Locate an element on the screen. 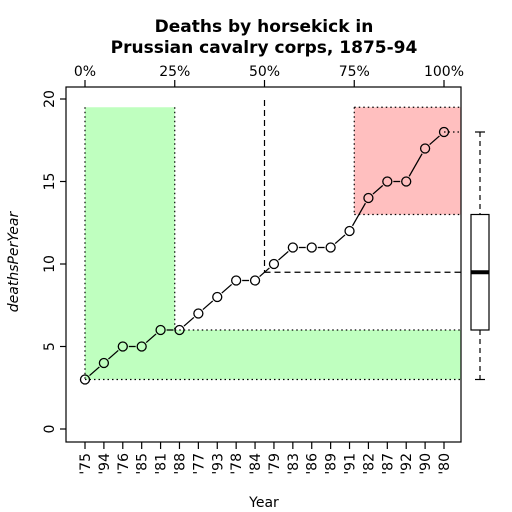 The height and width of the screenshot is (512, 512). x-tick-label: '88 is located at coordinates (180, 464).